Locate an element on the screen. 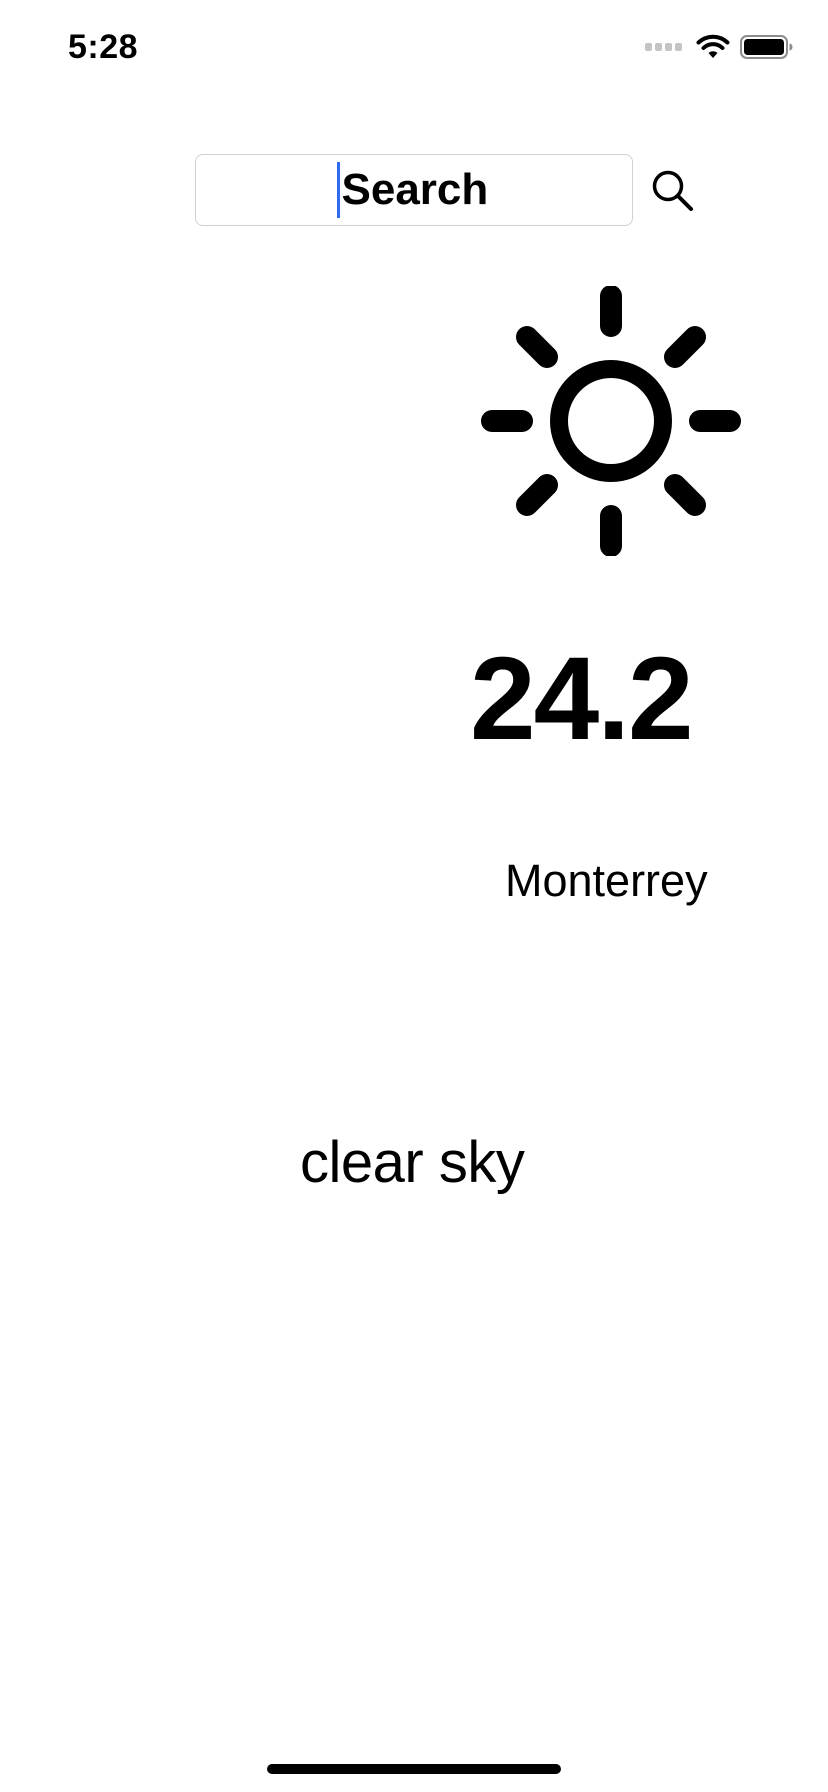  search-icon is located at coordinates (672, 190).